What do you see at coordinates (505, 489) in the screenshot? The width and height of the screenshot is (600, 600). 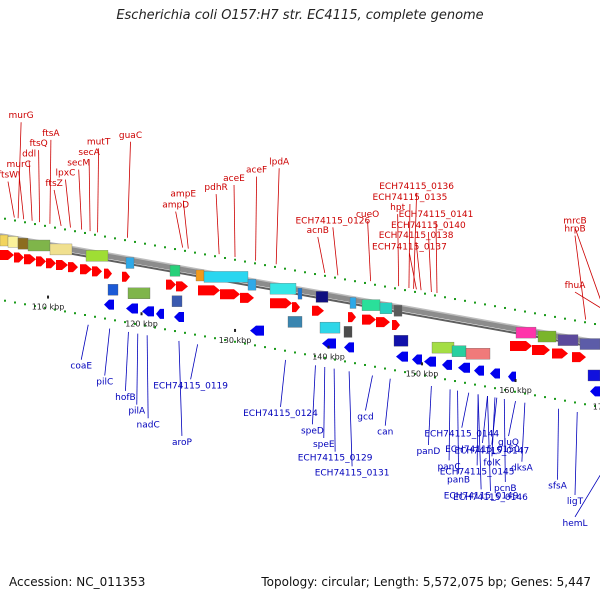 I see `reverse-gene-label: pcnB` at bounding box center [505, 489].